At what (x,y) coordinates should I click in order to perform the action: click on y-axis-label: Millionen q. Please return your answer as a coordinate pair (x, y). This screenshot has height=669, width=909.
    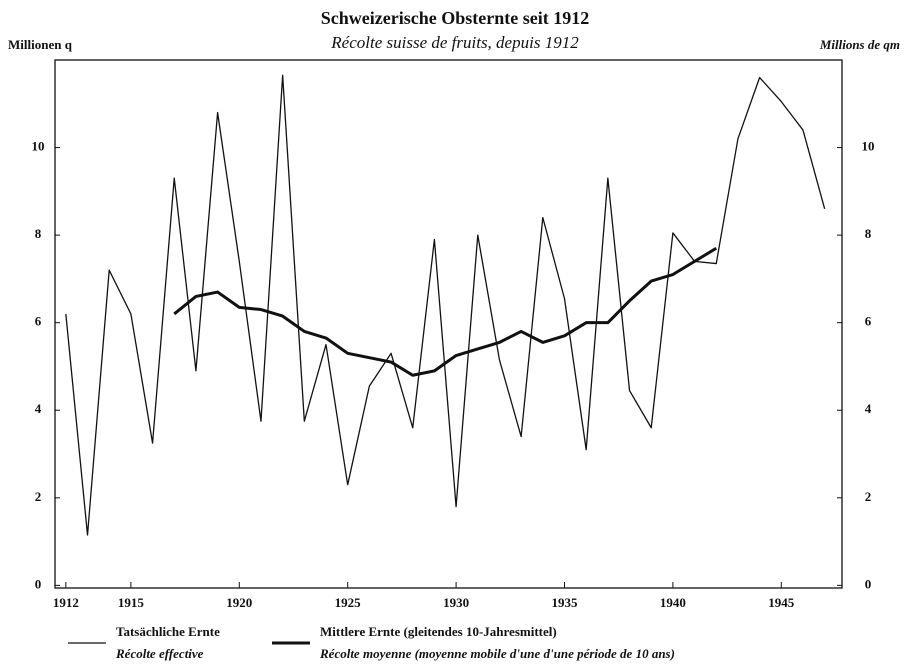
    Looking at the image, I should click on (40, 44).